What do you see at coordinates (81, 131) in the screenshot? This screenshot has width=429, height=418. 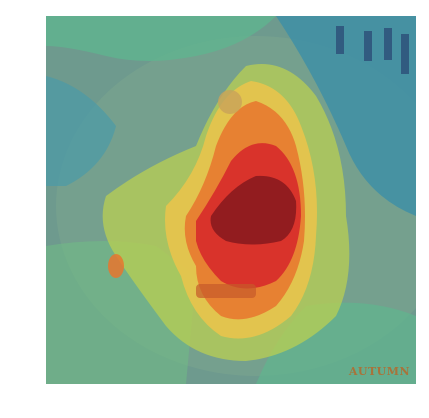 I see `heat-low-region-left` at bounding box center [81, 131].